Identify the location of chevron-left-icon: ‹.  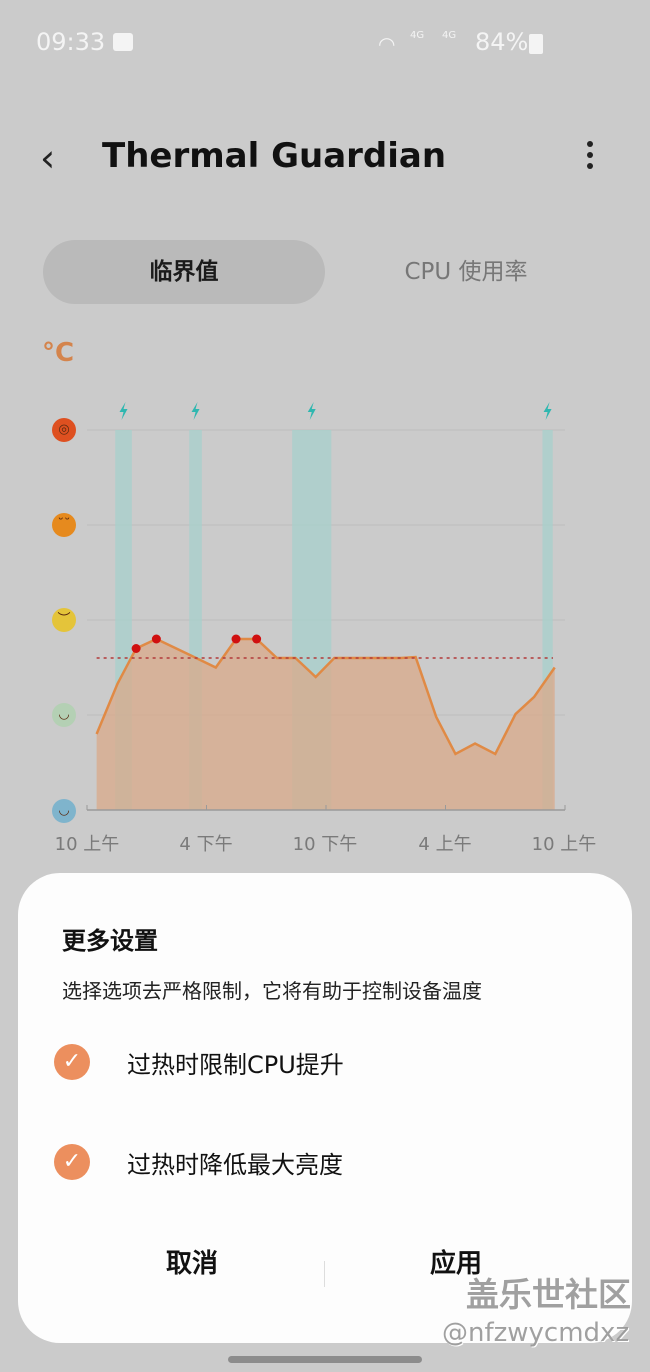
(48, 158).